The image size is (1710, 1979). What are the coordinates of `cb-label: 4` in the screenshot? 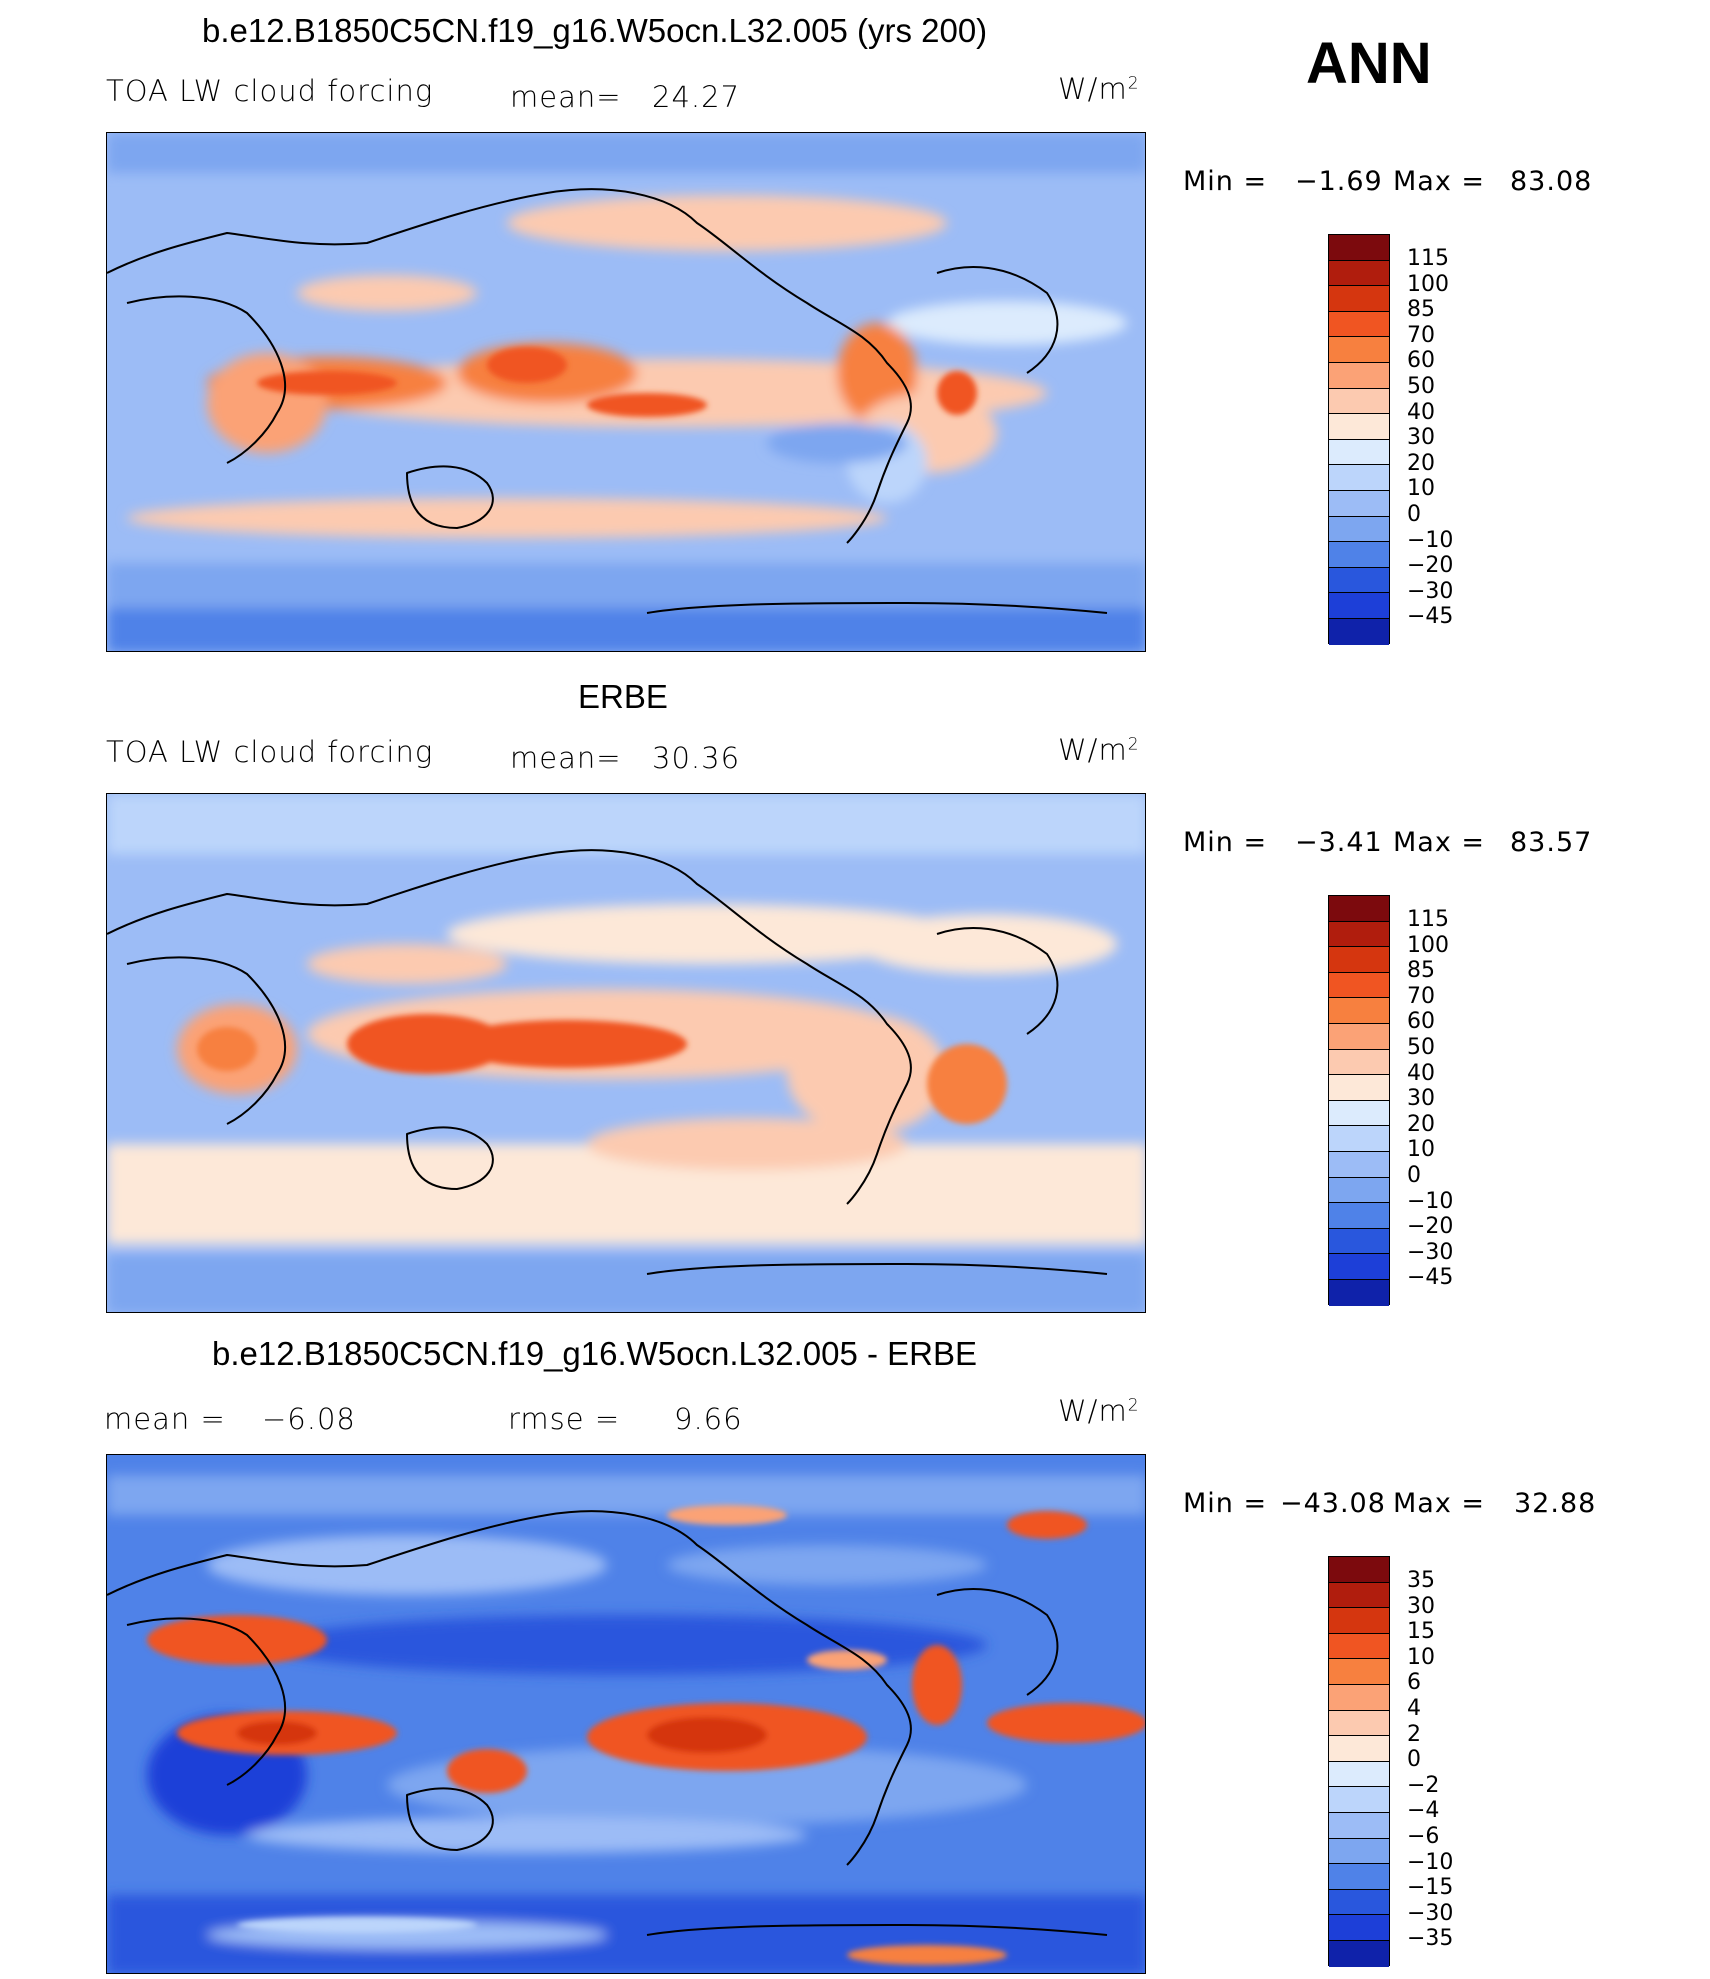 It's located at (1414, 1708).